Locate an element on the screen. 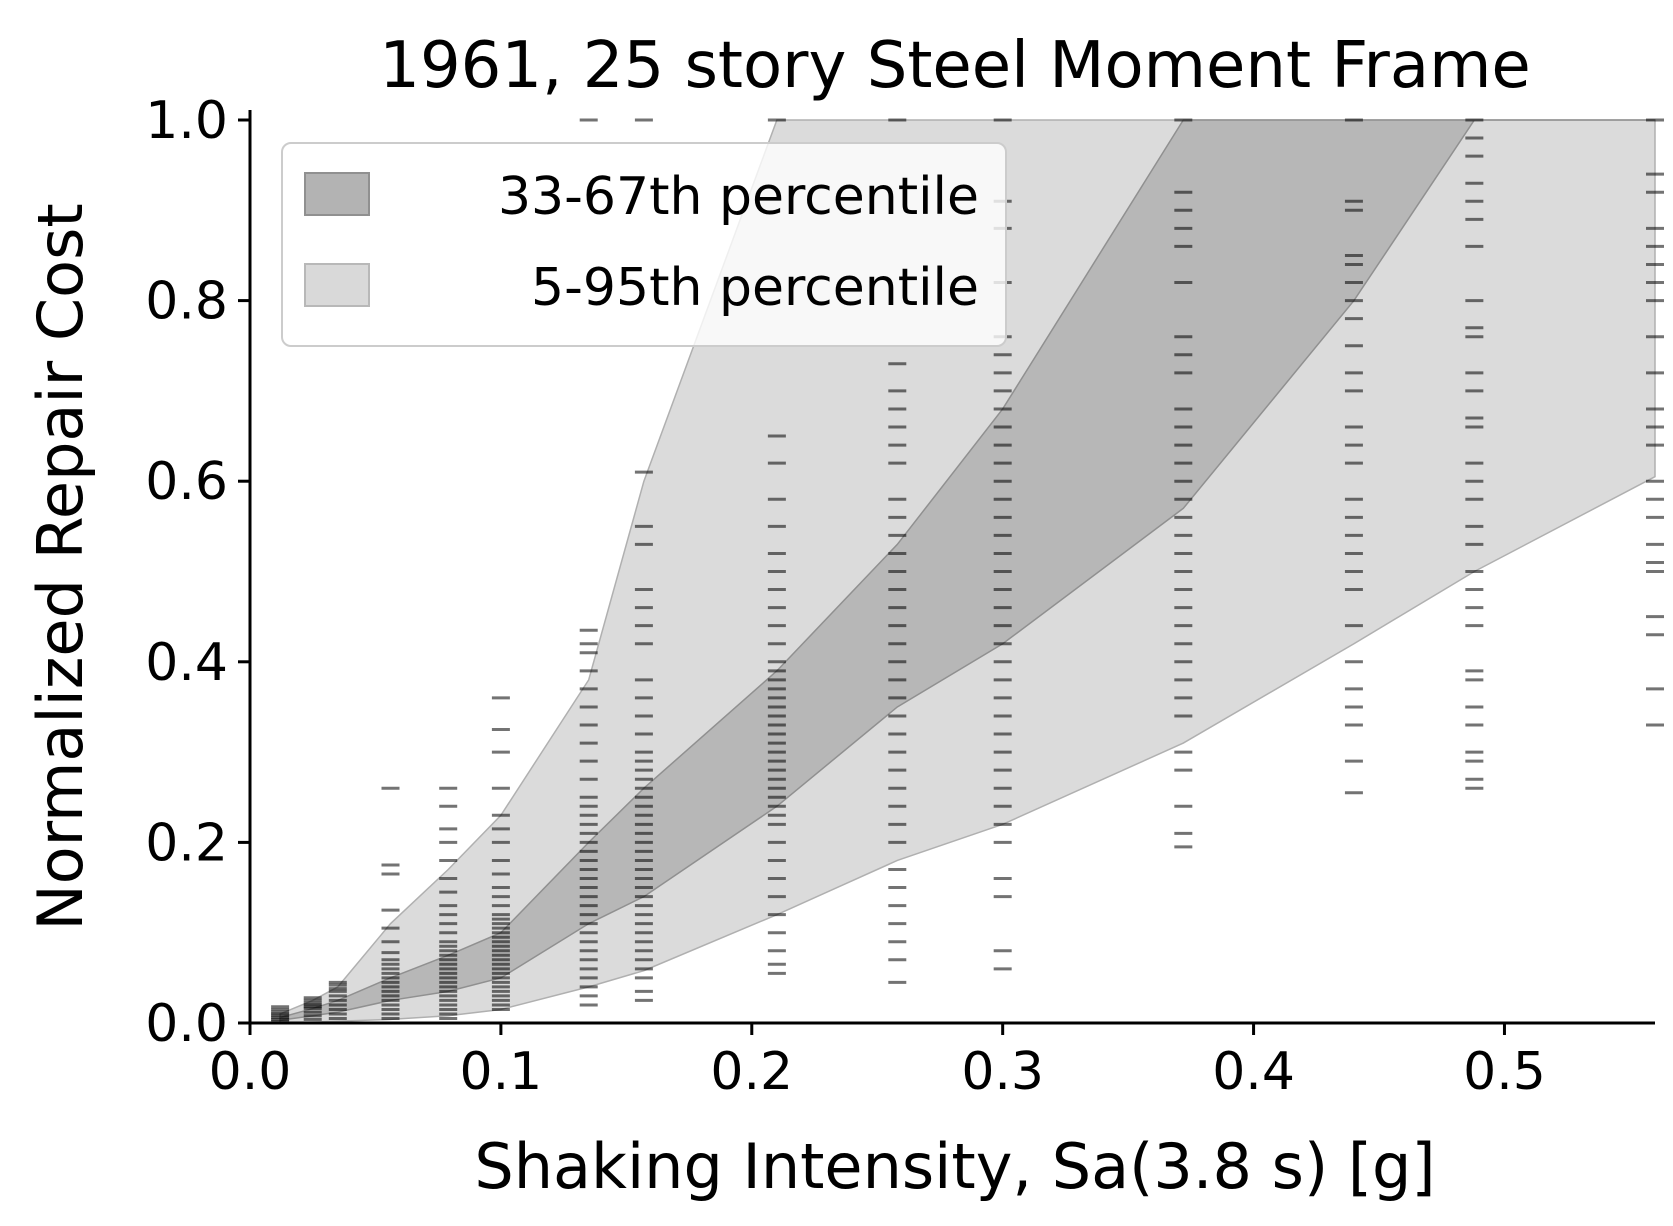 The height and width of the screenshot is (1226, 1673). legend-box is located at coordinates (644, 244).